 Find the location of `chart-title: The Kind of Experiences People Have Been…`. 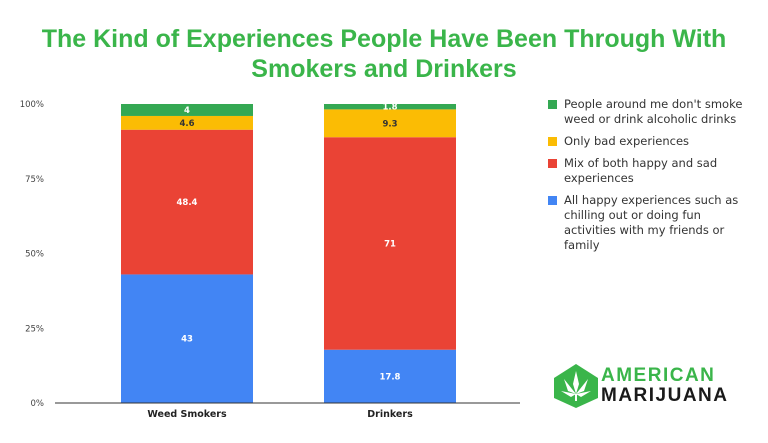

chart-title: The Kind of Experiences People Have Been… is located at coordinates (384, 54).